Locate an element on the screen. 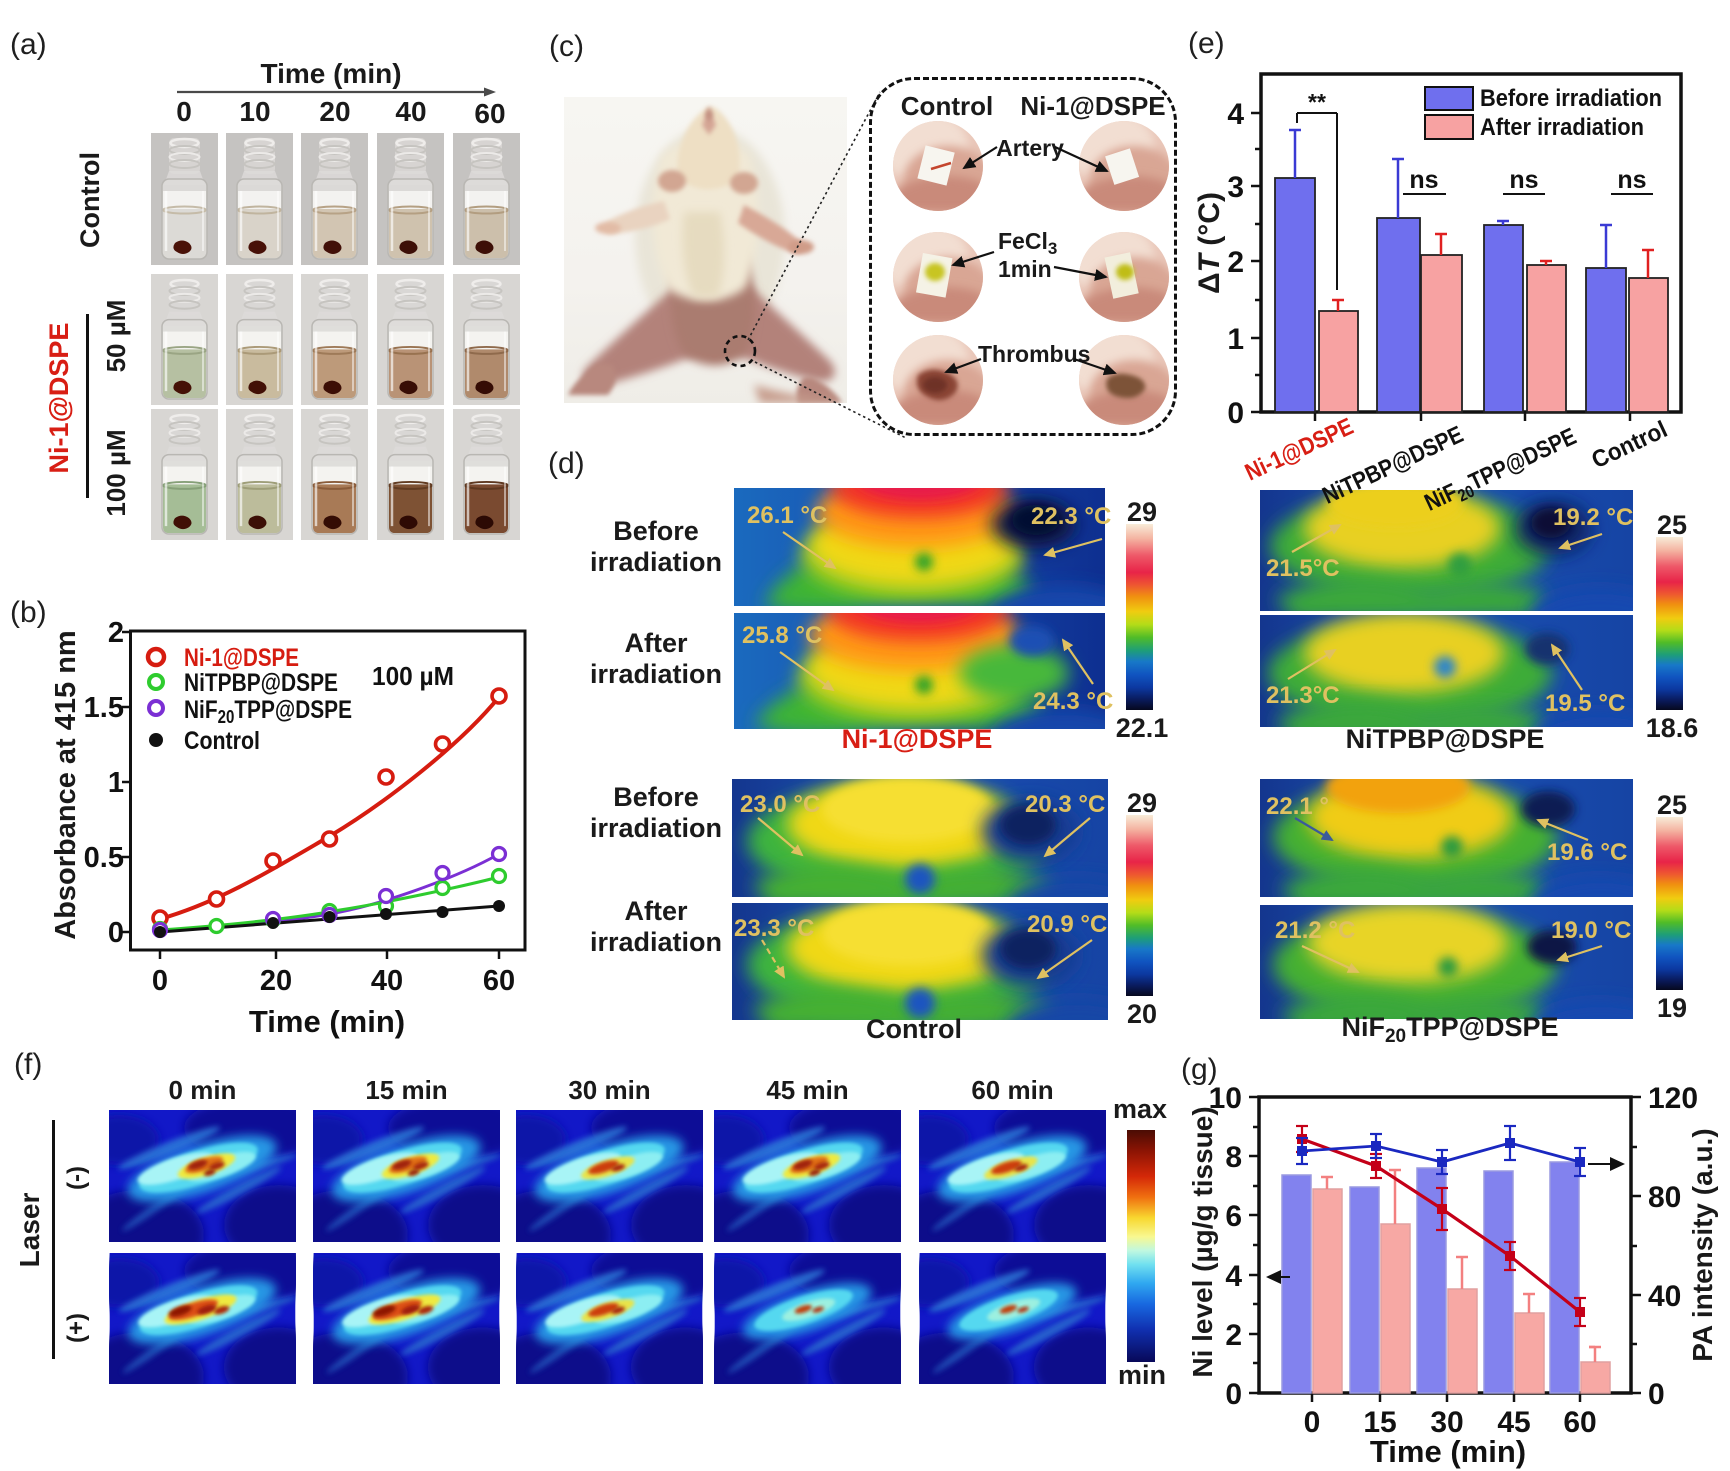 This screenshot has width=1730, height=1471. svg-text: NiF20TPP@DSPE is located at coordinates (268, 711).